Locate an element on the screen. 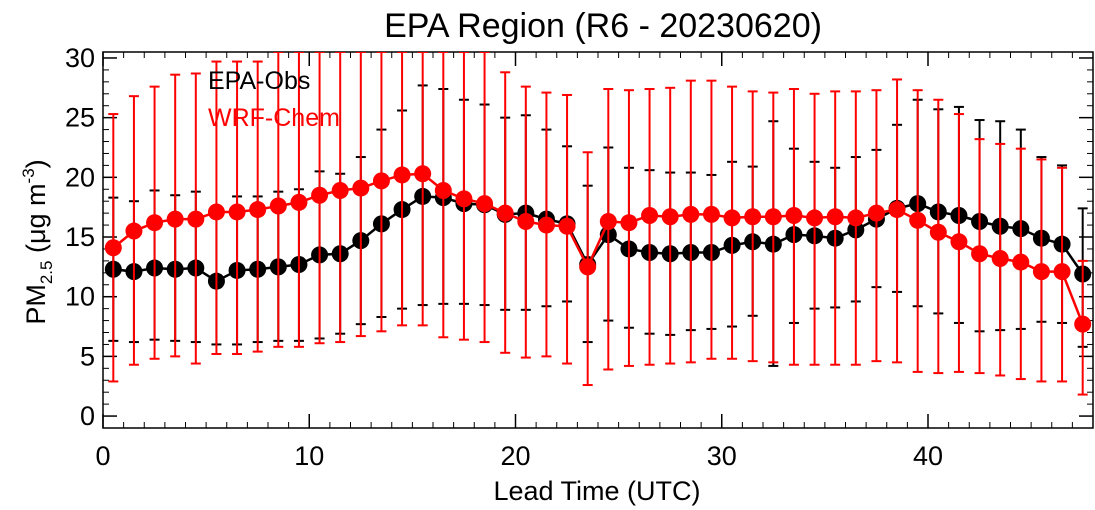 Image resolution: width=1095 pixels, height=510 pixels. x-tick-label: 30 is located at coordinates (722, 456).